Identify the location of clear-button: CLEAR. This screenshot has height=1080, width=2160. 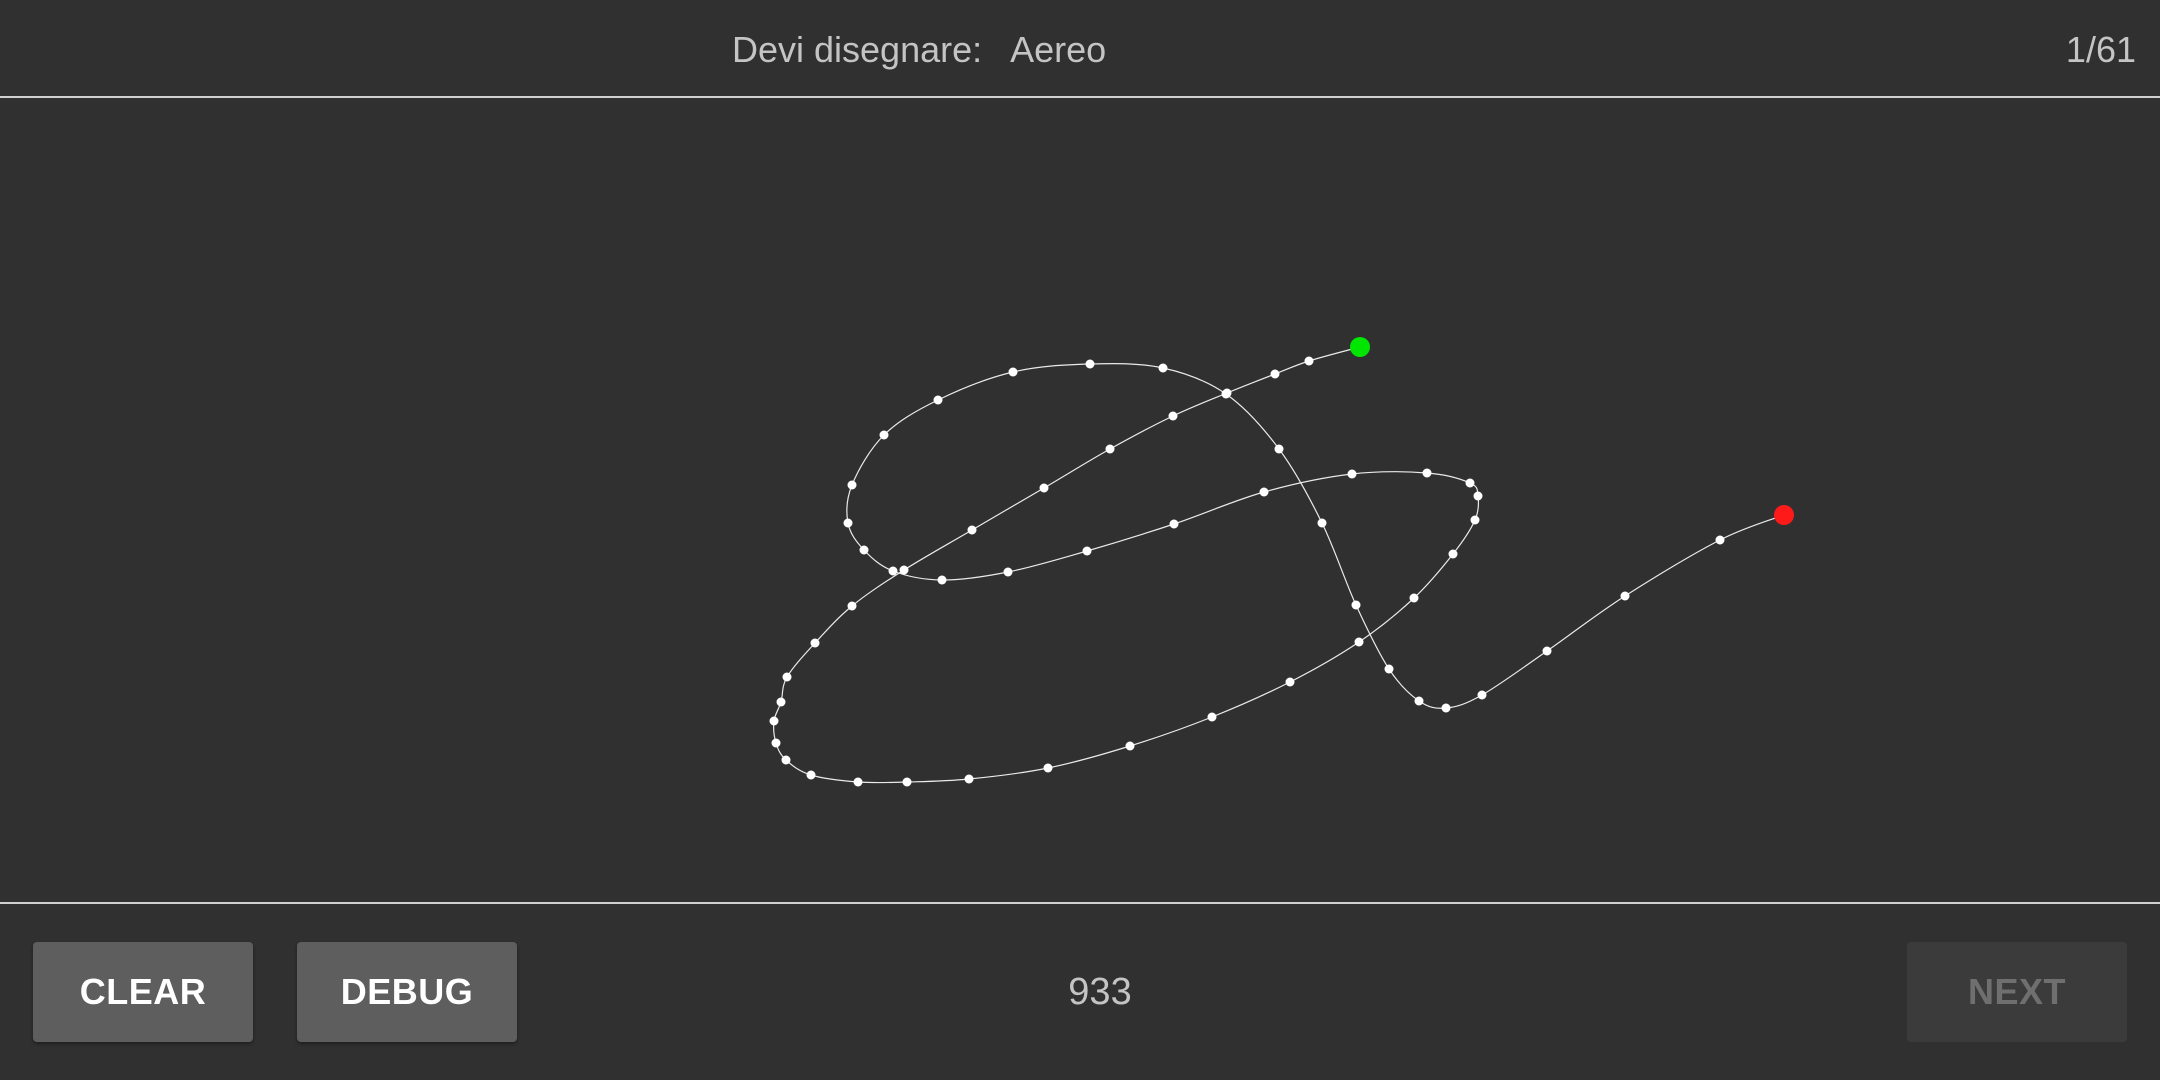
(143, 992).